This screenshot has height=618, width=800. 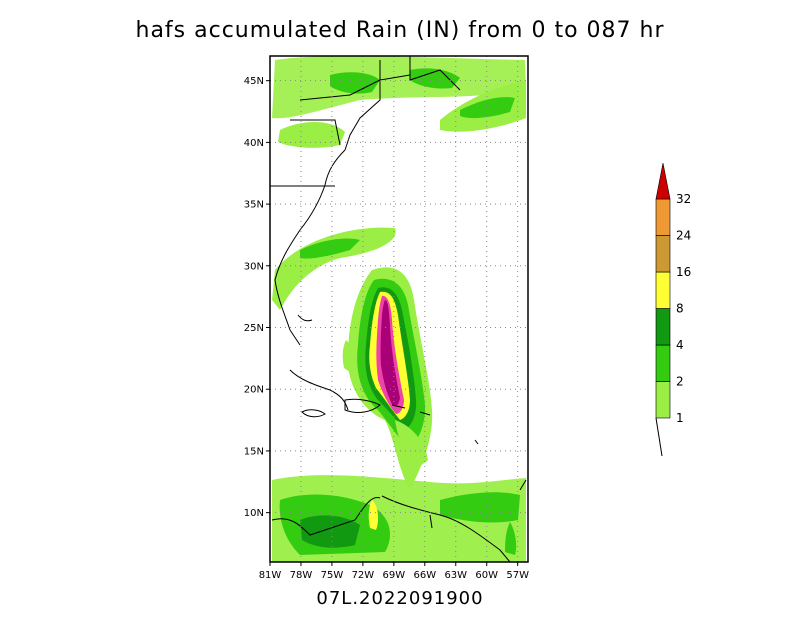 I want to click on lon-tick-label: 75W, so click(x=332, y=575).